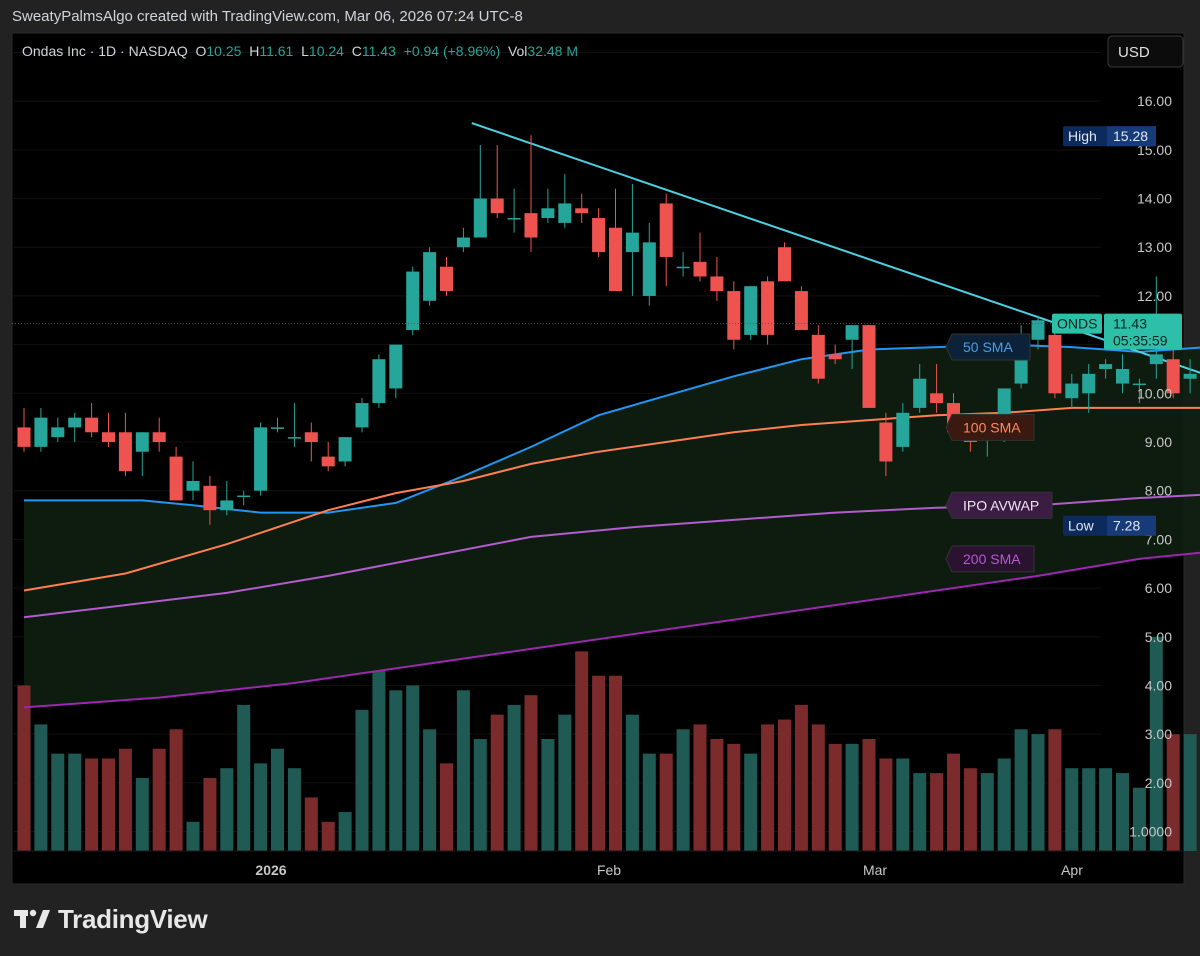  What do you see at coordinates (1158, 783) in the screenshot?
I see `price-tick-label: 2.00` at bounding box center [1158, 783].